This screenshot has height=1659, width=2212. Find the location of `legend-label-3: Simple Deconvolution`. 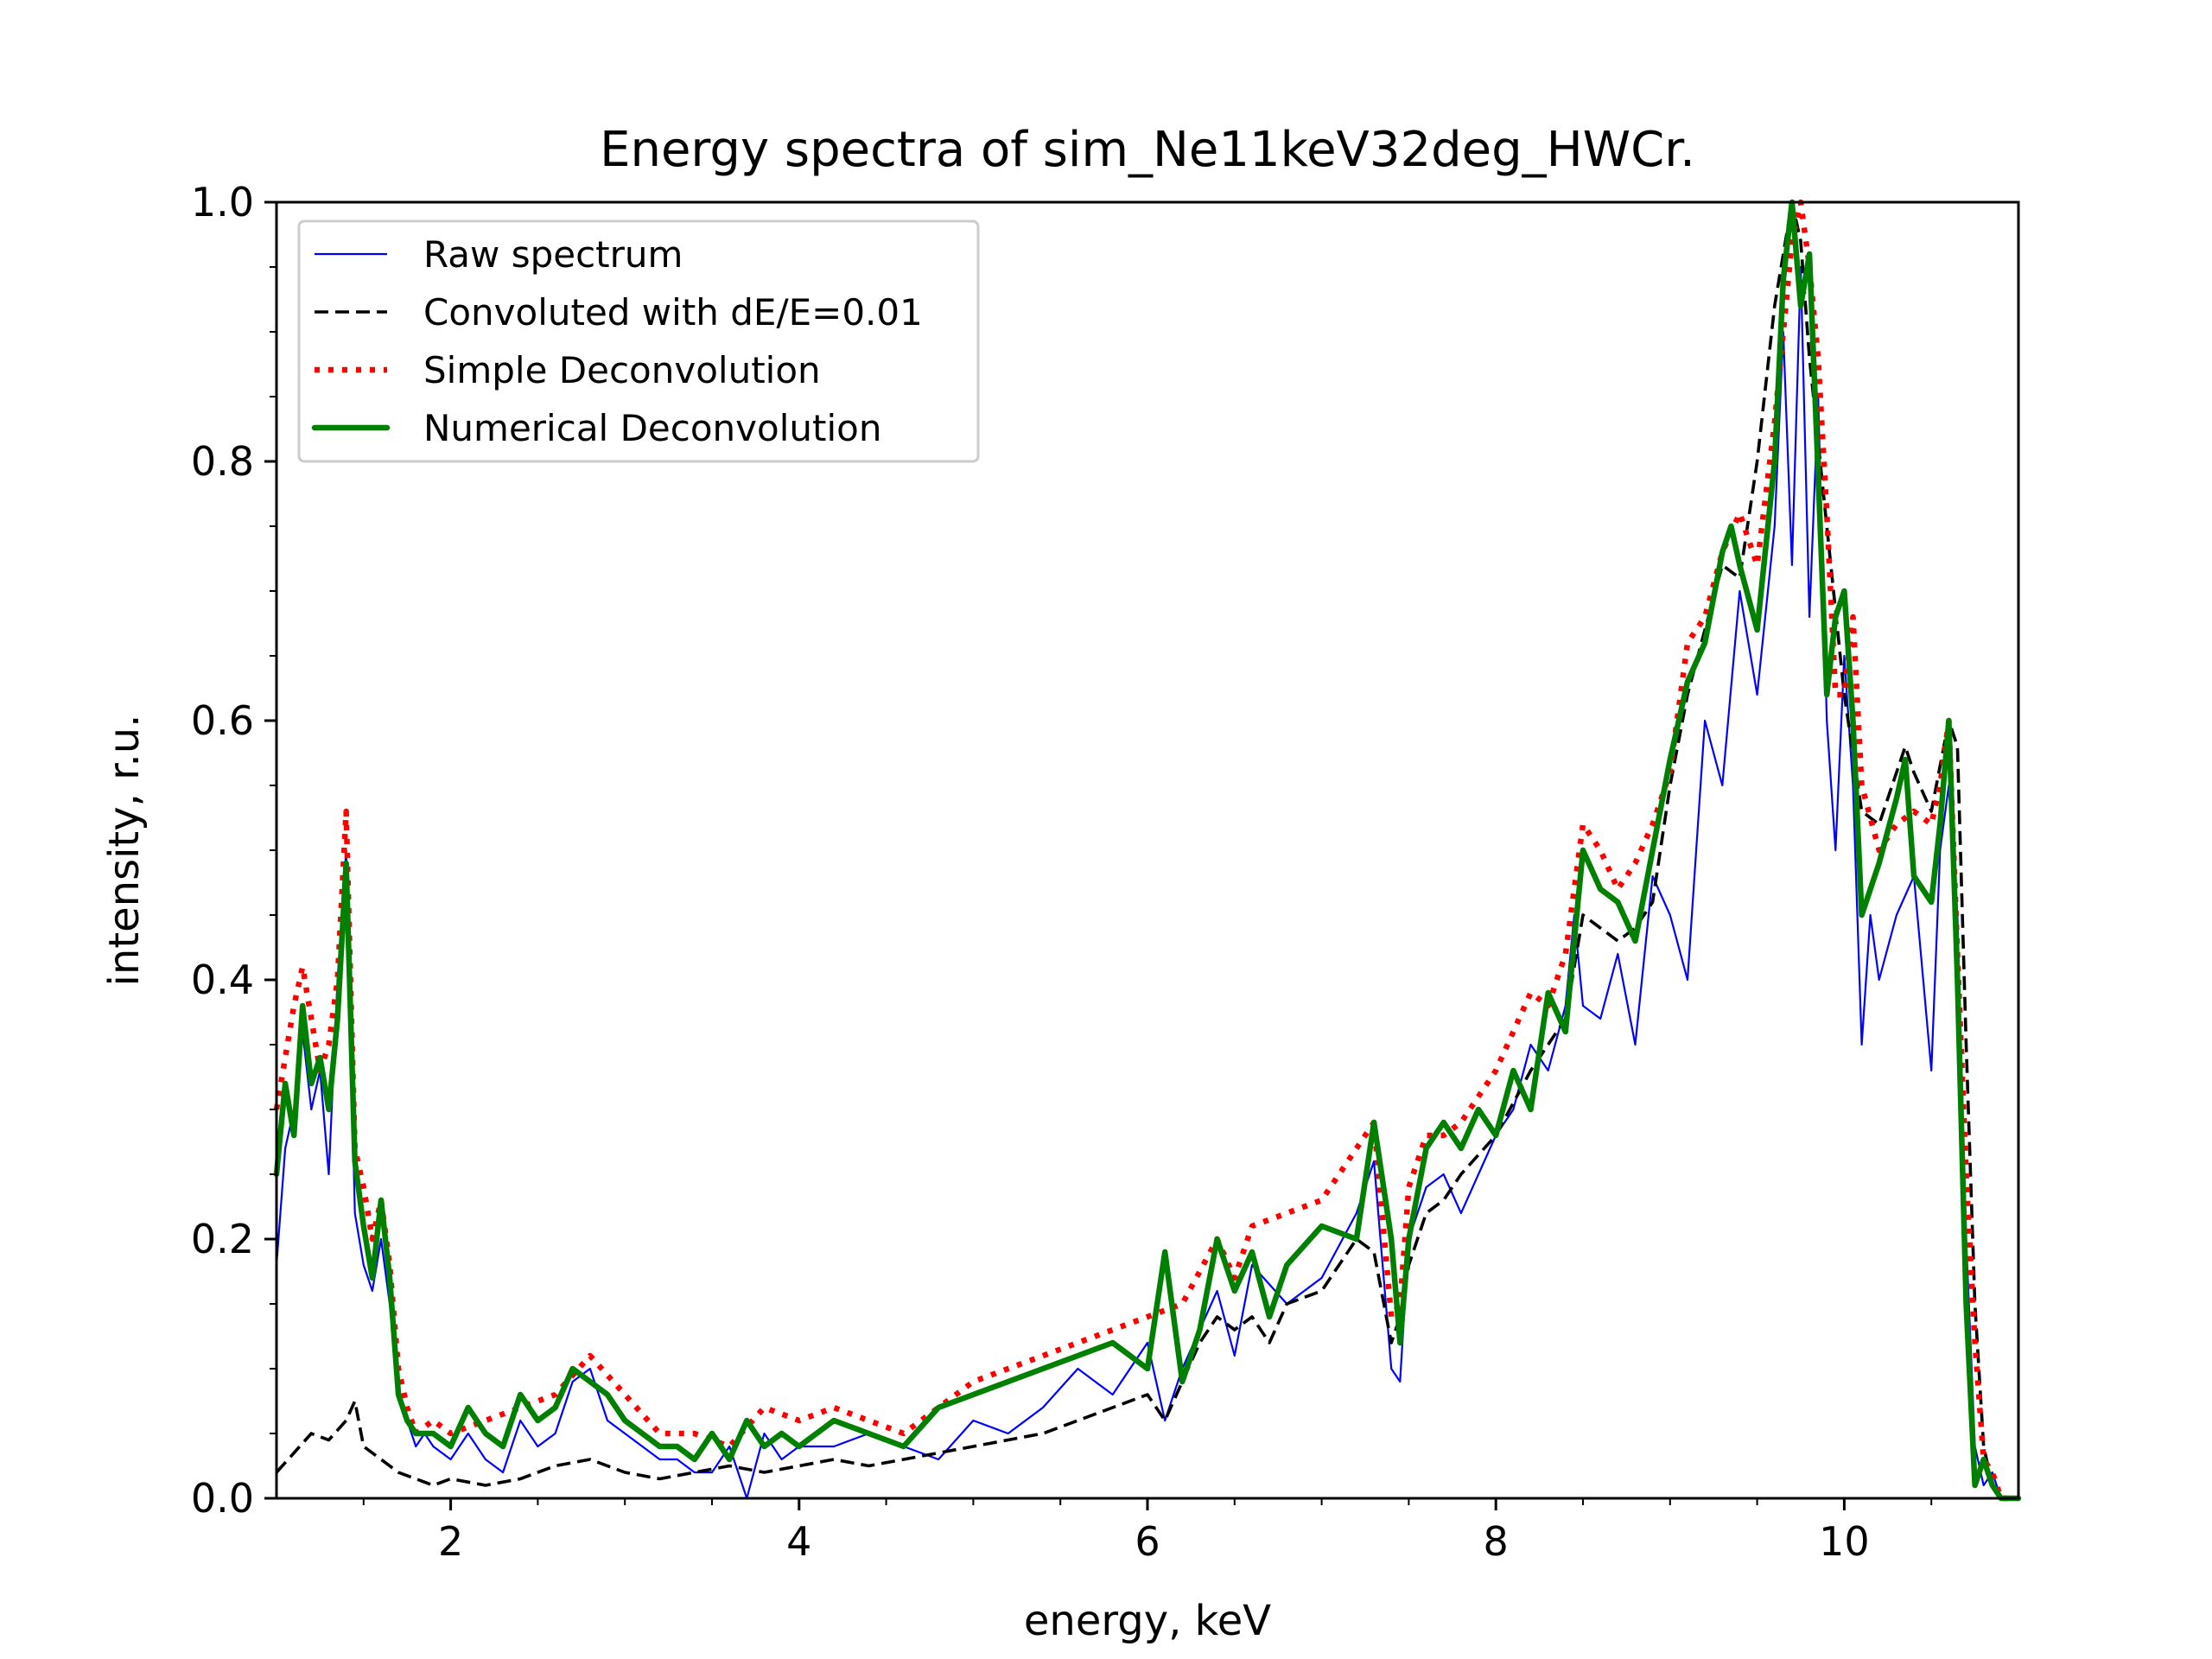

legend-label-3: Simple Deconvolution is located at coordinates (622, 370).